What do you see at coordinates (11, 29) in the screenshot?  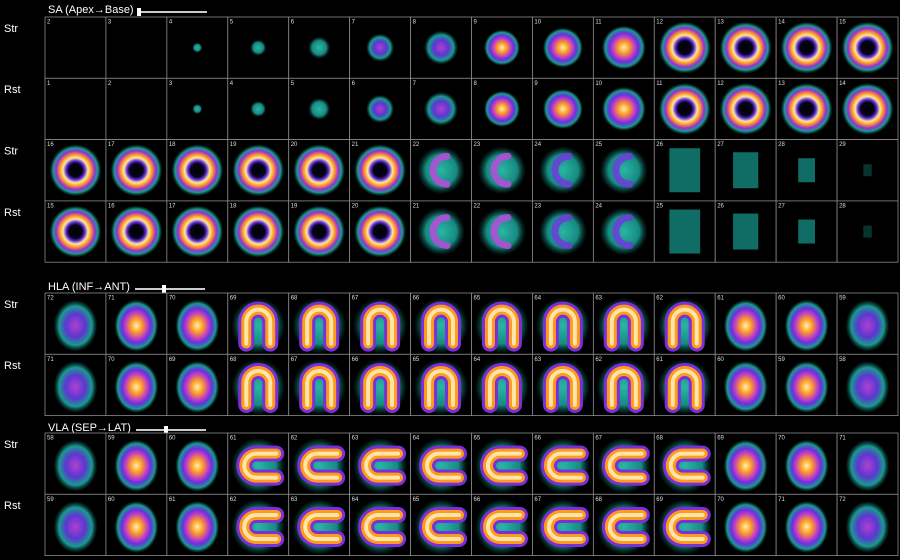 I see `row-label: Str` at bounding box center [11, 29].